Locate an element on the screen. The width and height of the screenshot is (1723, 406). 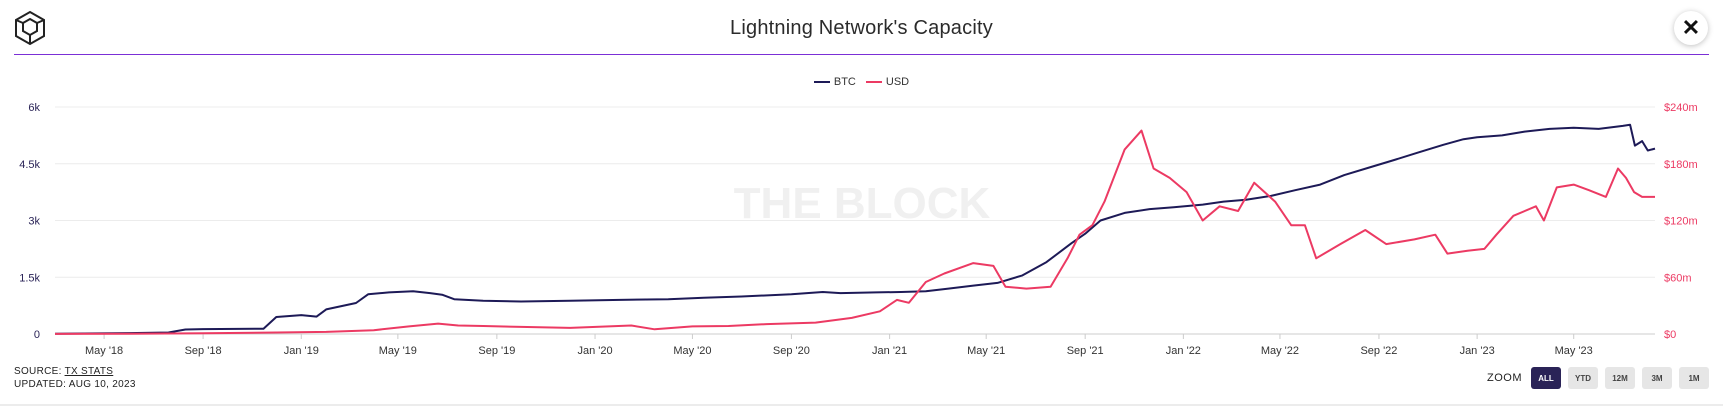
legend-item-usd: USD is located at coordinates (887, 82).